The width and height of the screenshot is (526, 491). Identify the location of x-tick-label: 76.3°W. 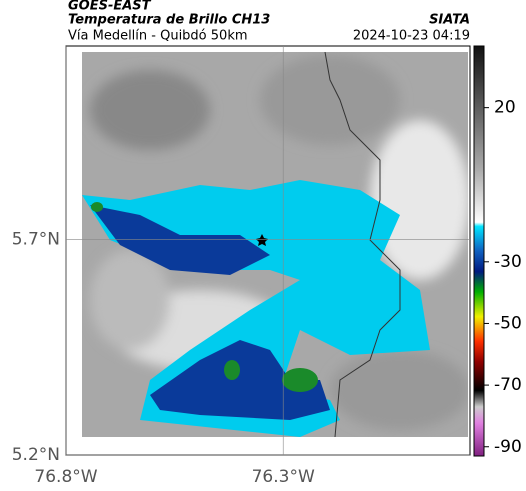
(283, 477).